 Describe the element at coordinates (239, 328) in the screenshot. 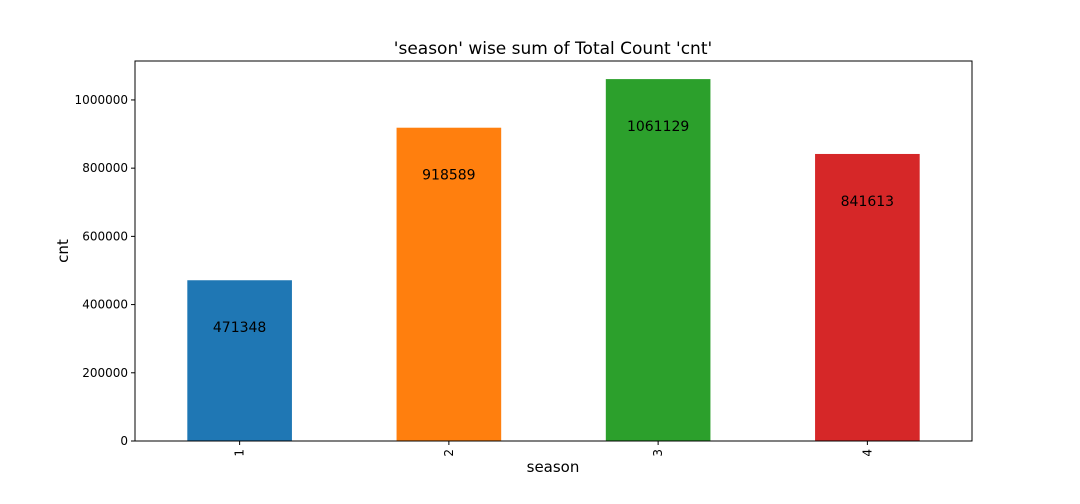

I see `data-label-1: 471348` at that location.